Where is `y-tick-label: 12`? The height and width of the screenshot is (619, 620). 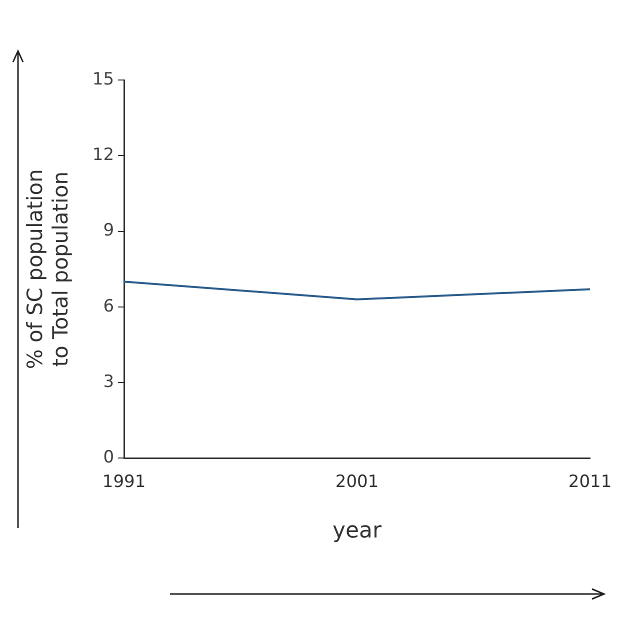 y-tick-label: 12 is located at coordinates (103, 155).